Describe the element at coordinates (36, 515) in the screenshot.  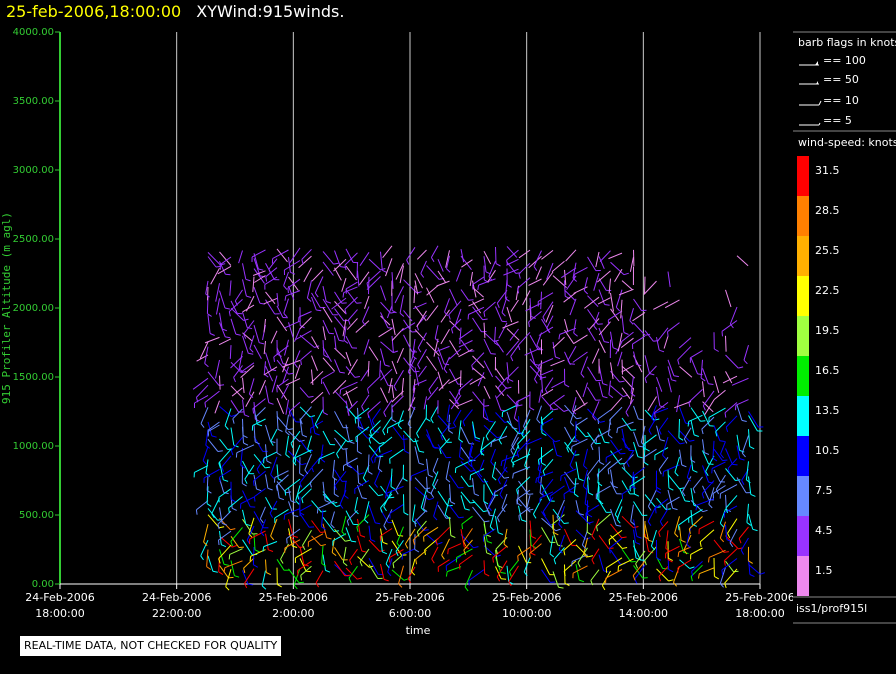
I see `y-tick-label: 500.00` at that location.